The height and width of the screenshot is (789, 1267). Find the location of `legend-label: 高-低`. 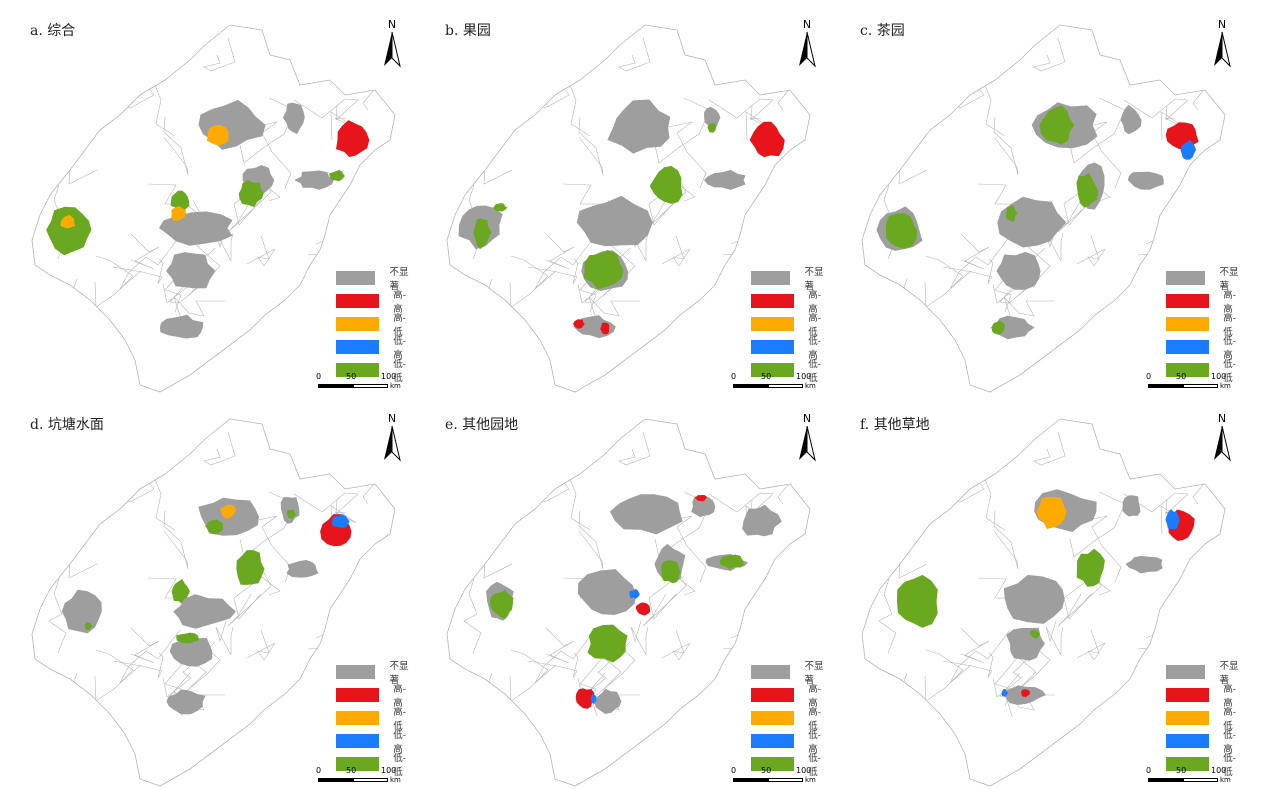

legend-label: 高-低 is located at coordinates (1229, 719).